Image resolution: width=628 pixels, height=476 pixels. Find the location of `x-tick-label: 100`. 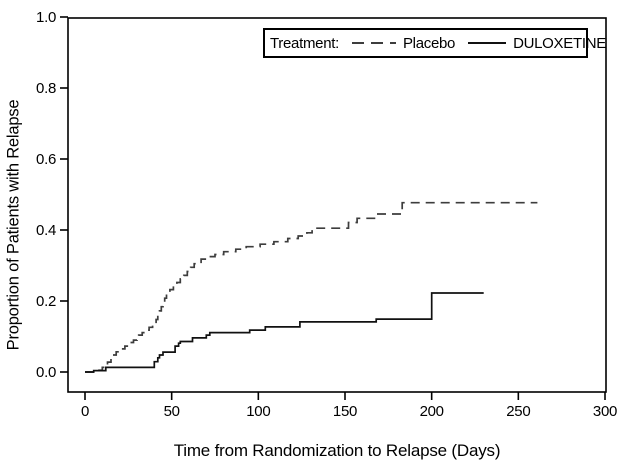

x-tick-label: 100 is located at coordinates (258, 411).